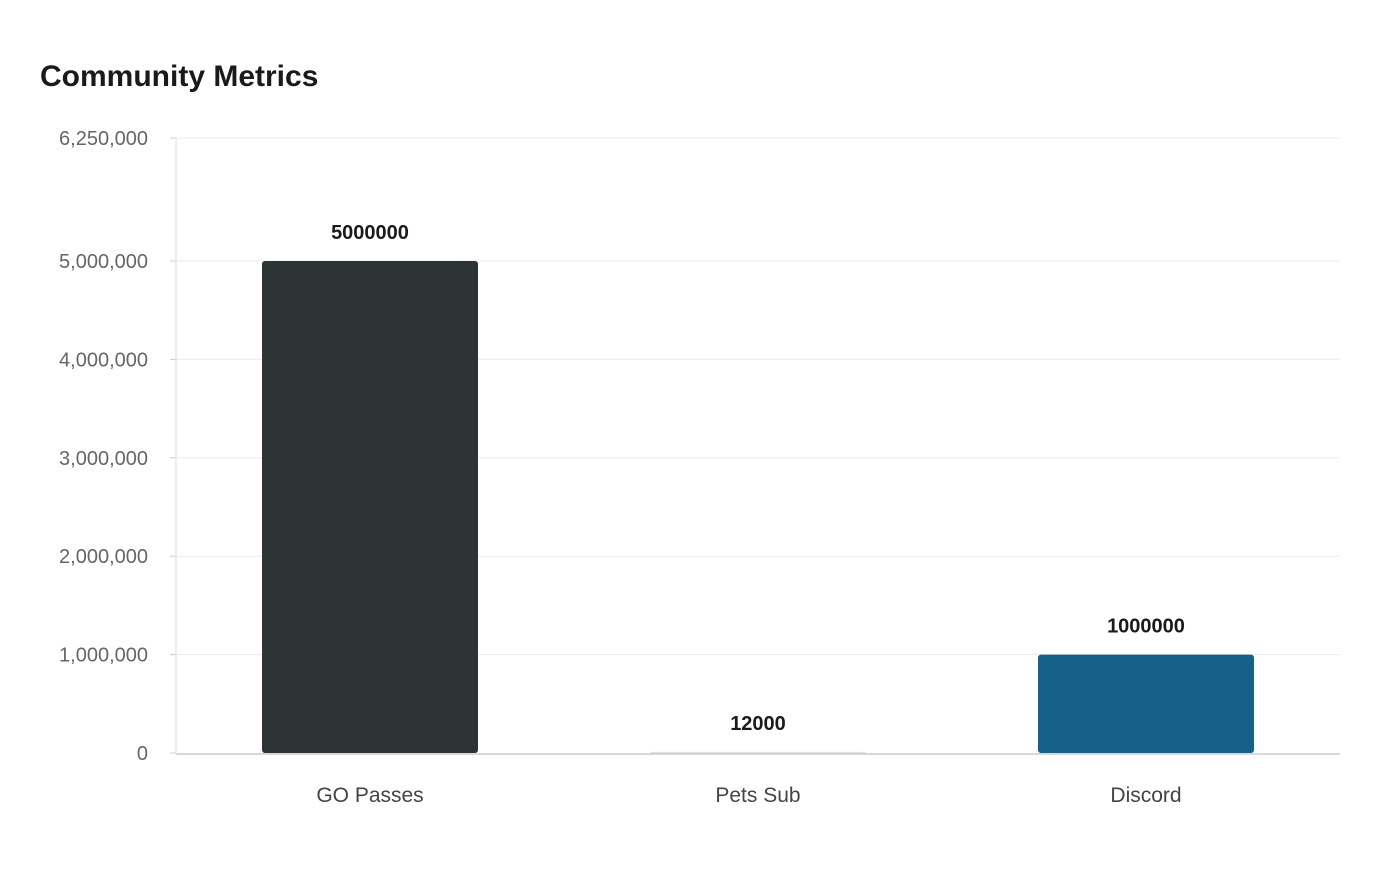 This screenshot has width=1400, height=880. I want to click on y-tick-label: 2,000,000, so click(103, 557).